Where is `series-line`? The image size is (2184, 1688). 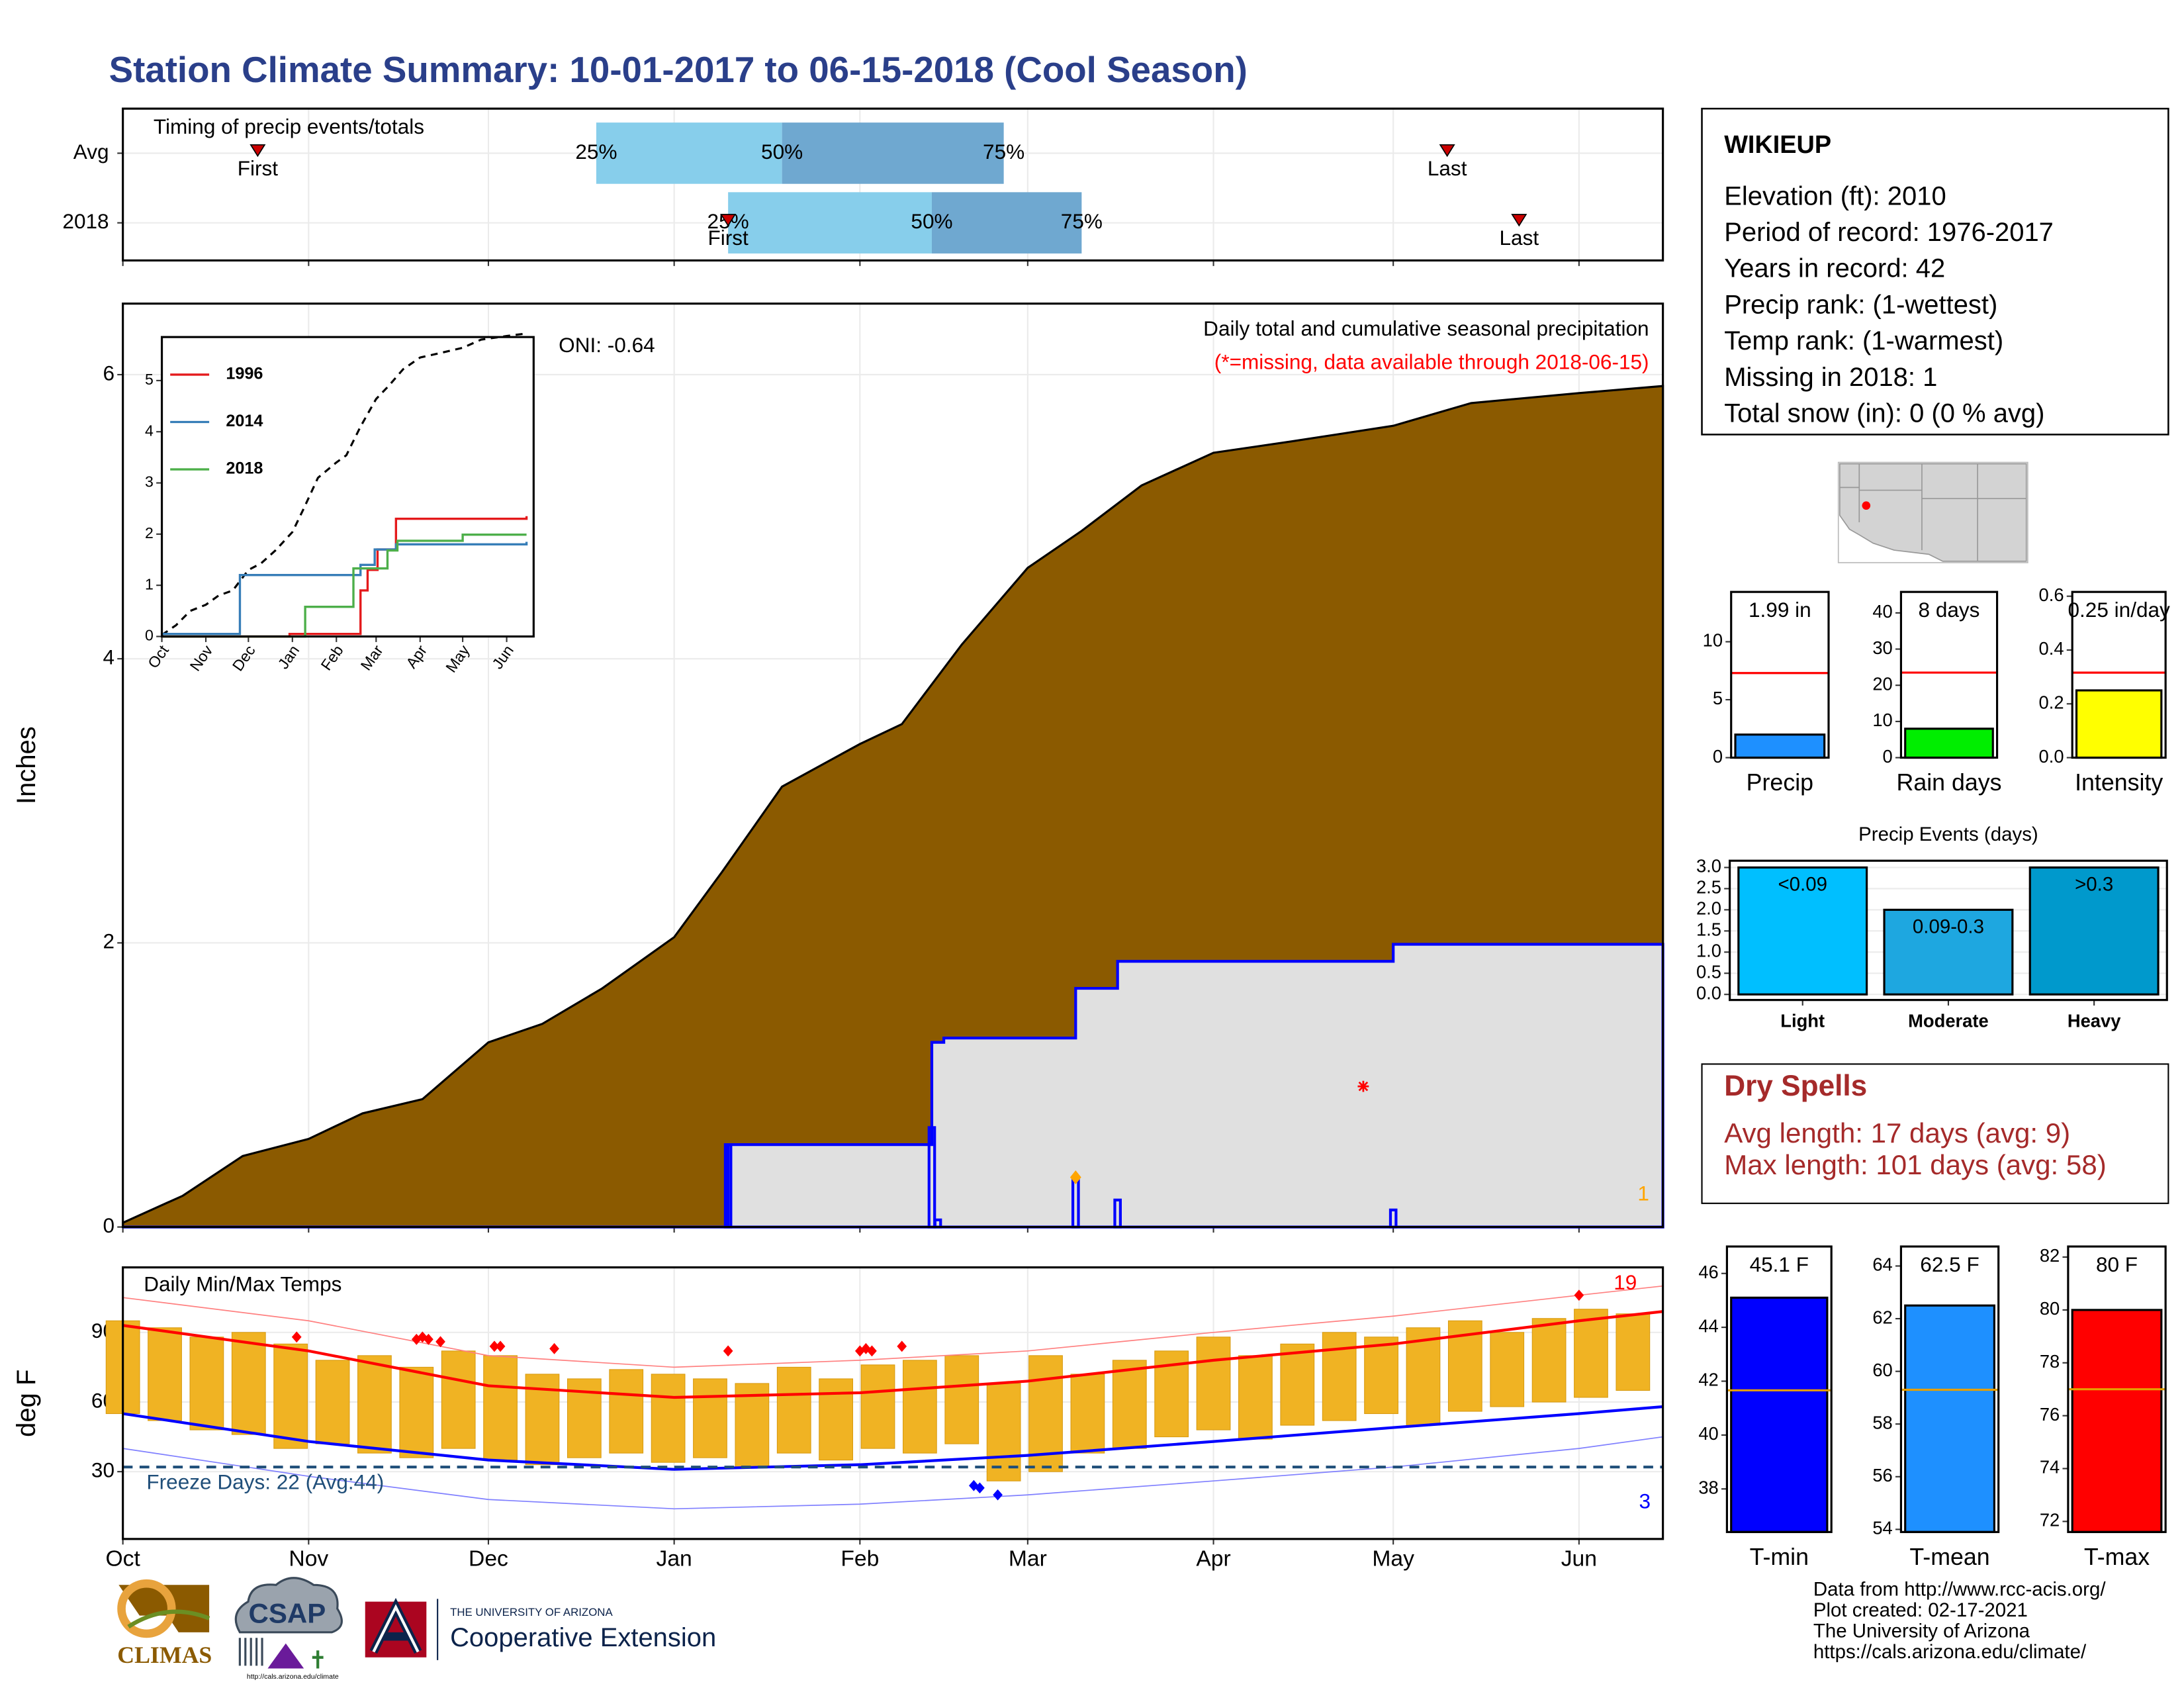 series-line is located at coordinates (344, 577).